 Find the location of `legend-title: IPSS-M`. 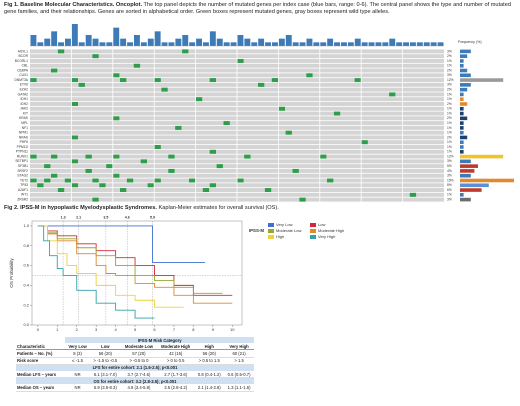

legend-title: IPSS-M is located at coordinates (256, 230).